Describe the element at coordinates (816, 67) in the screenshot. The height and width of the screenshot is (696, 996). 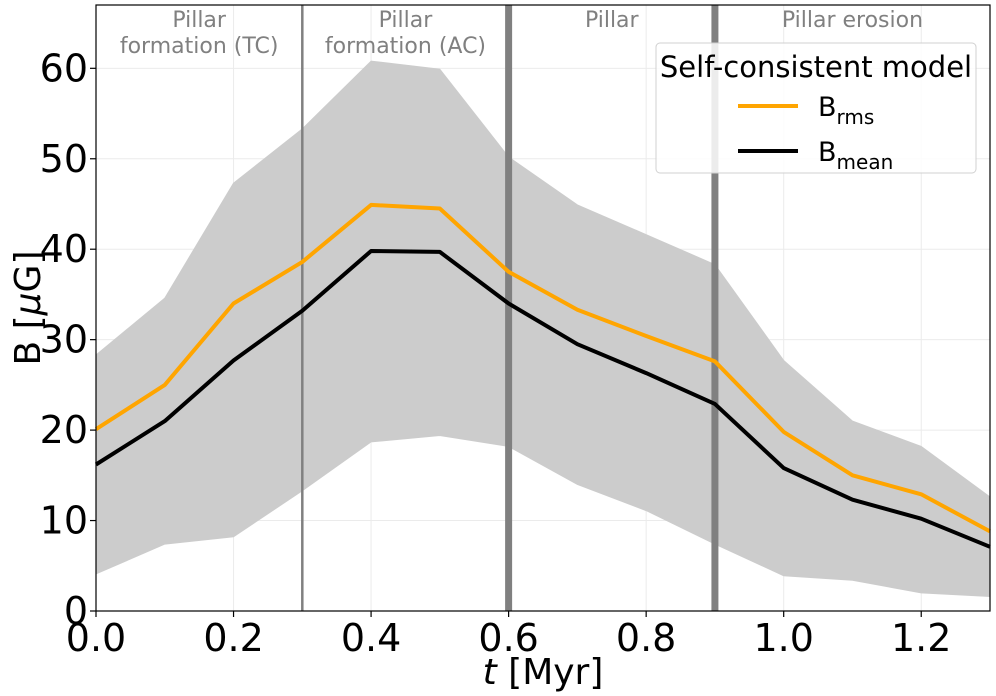
I see `legend-title: Self-consistent model` at that location.